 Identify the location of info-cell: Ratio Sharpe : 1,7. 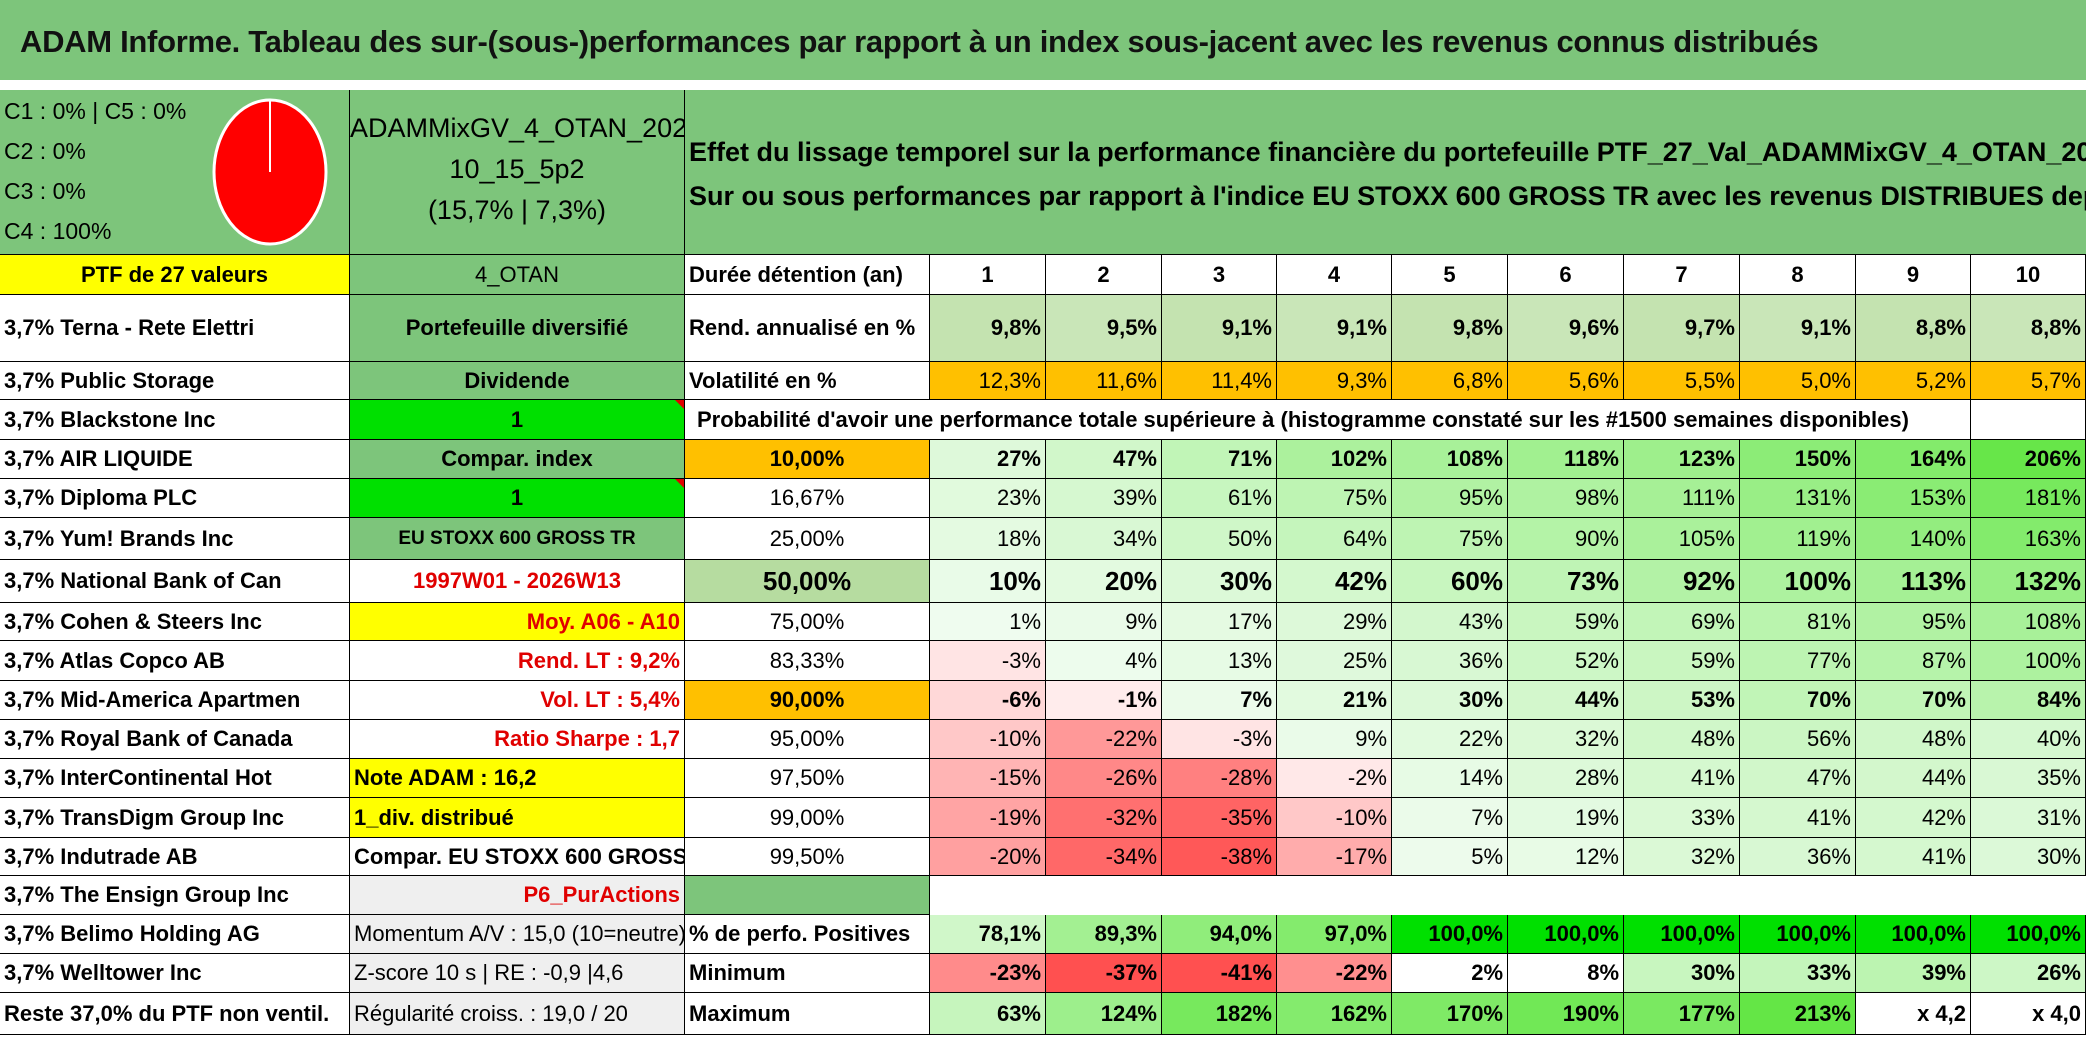
(517, 739).